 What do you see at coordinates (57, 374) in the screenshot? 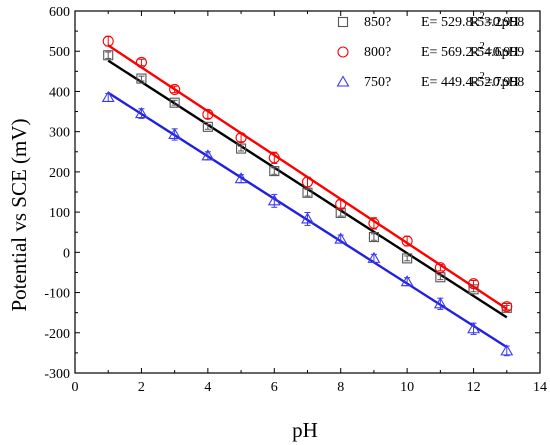
I see `y-tick-label: -300` at bounding box center [57, 374].